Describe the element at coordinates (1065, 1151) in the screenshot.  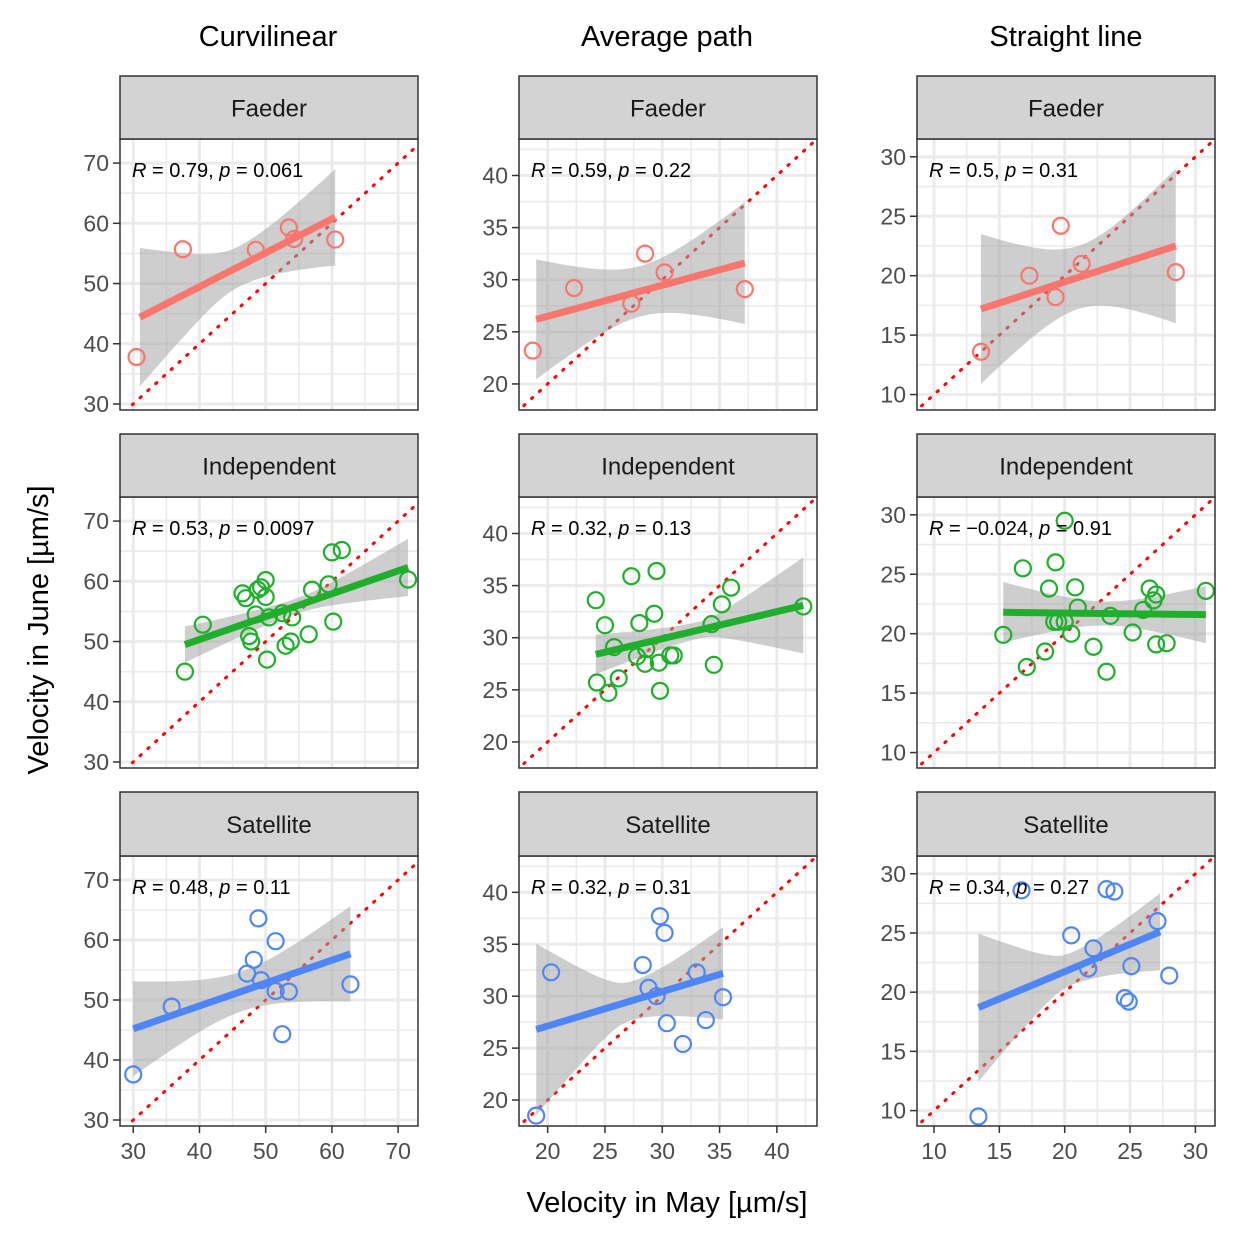
I see `panel-straight-line-satellite-x-tick-label: 20` at that location.